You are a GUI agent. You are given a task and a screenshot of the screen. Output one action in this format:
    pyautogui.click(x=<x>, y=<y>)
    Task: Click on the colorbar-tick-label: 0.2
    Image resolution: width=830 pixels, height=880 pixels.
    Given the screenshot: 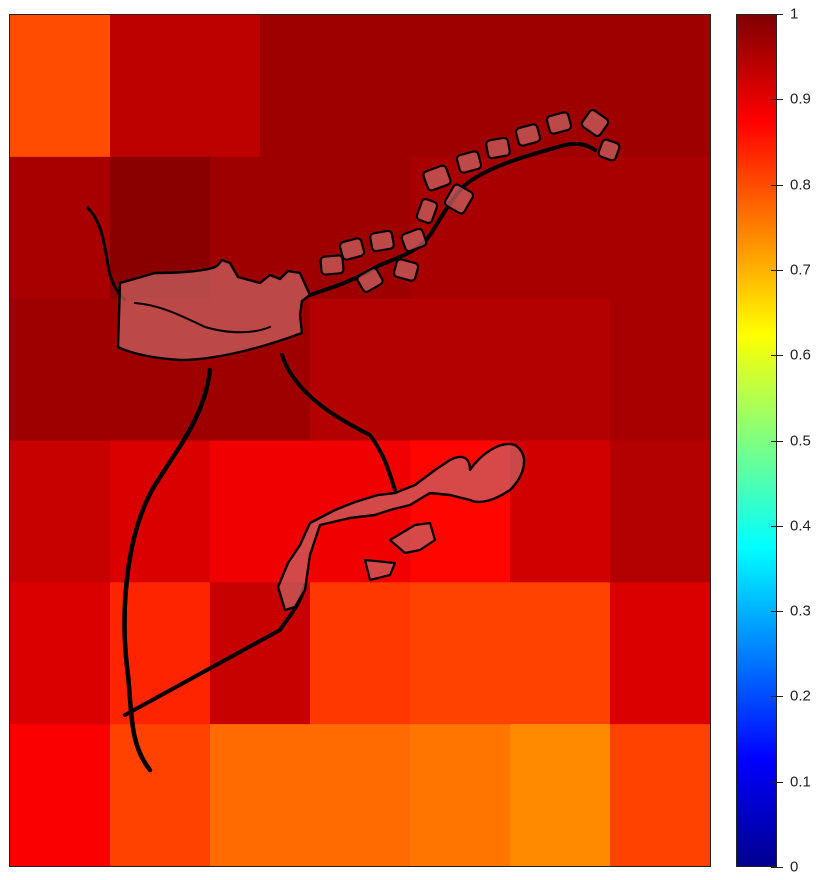 What is the action you would take?
    pyautogui.click(x=800, y=696)
    